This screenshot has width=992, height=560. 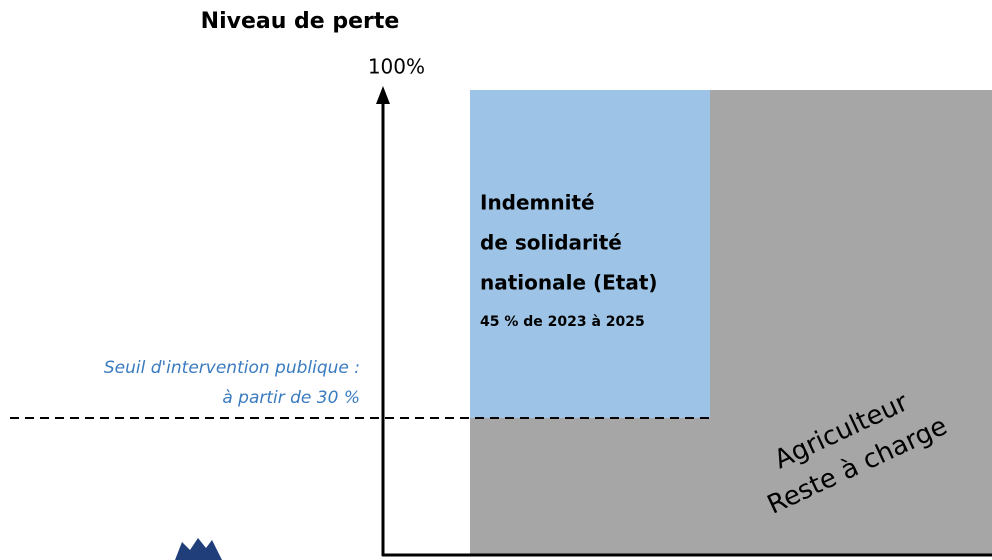 What do you see at coordinates (232, 368) in the screenshot?
I see `threshold-label: Seuil d'intervention publique :` at bounding box center [232, 368].